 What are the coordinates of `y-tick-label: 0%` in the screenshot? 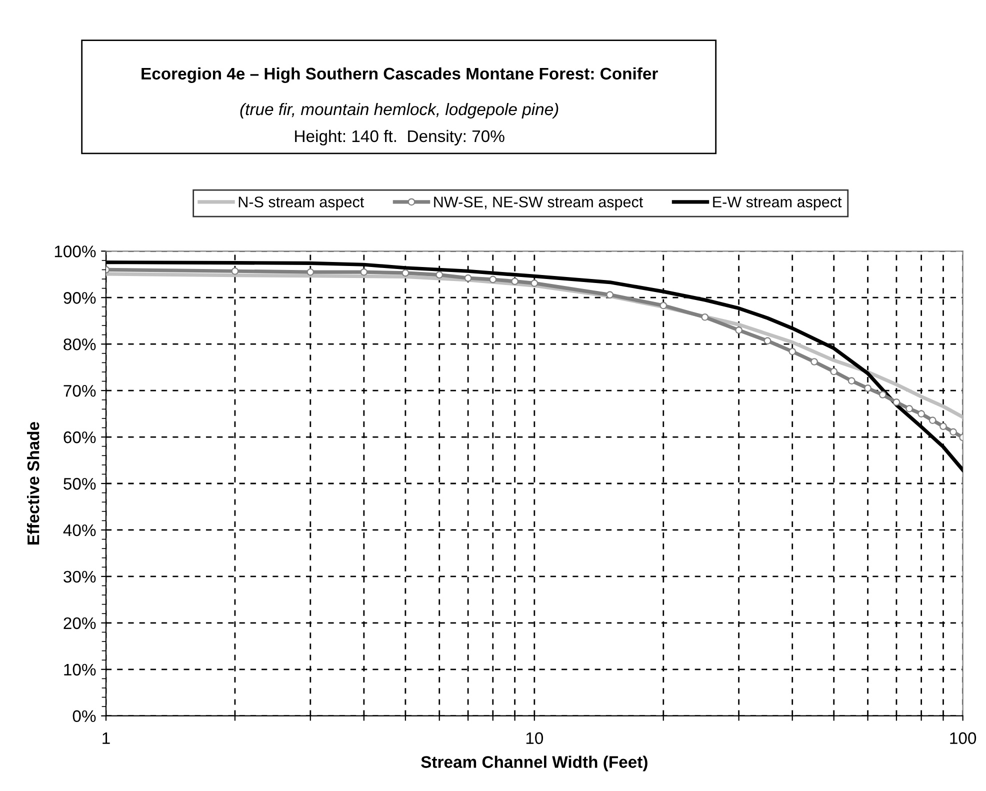 It's located at (84, 716).